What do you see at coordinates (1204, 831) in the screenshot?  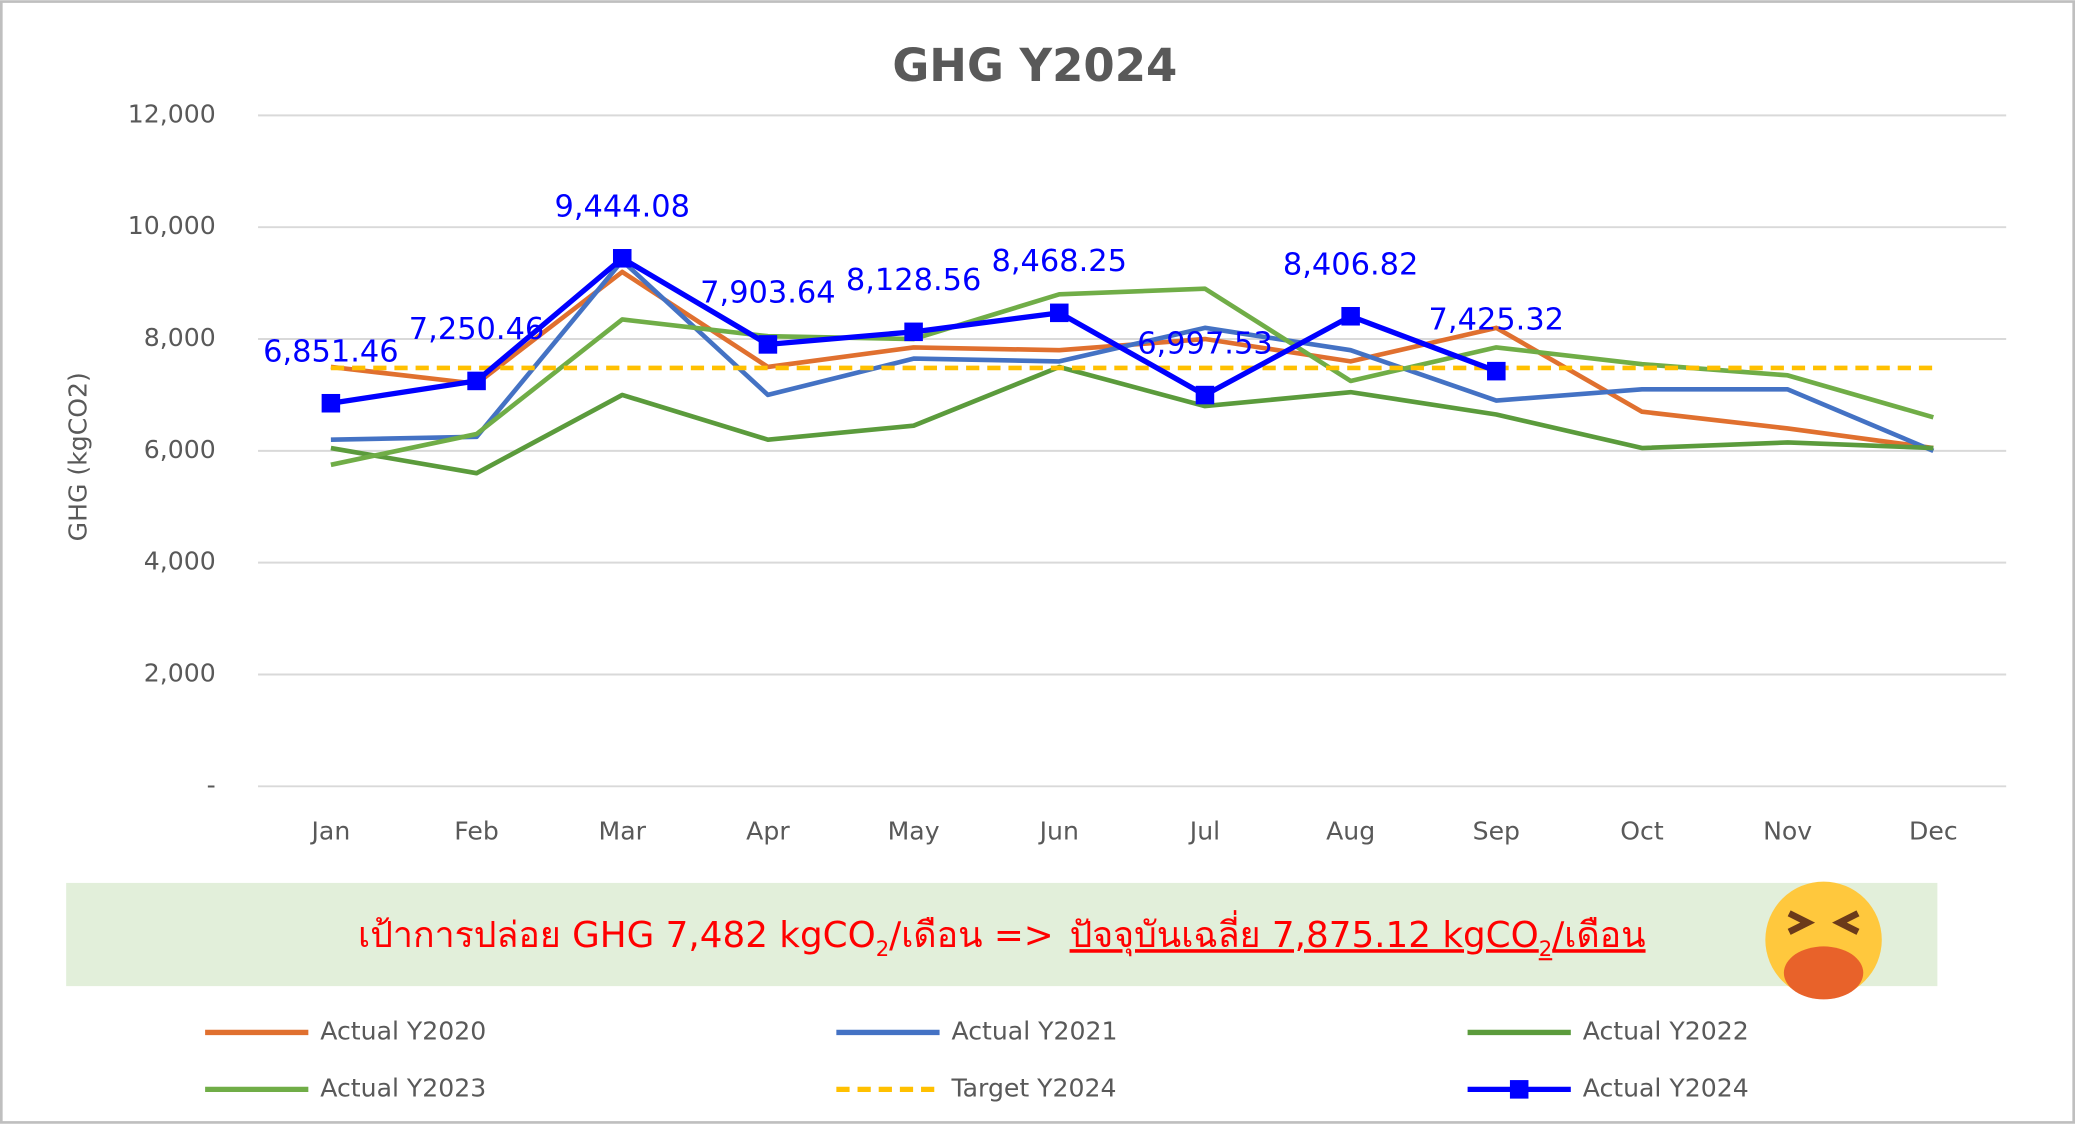 I see `x-tick-label: Jul` at bounding box center [1204, 831].